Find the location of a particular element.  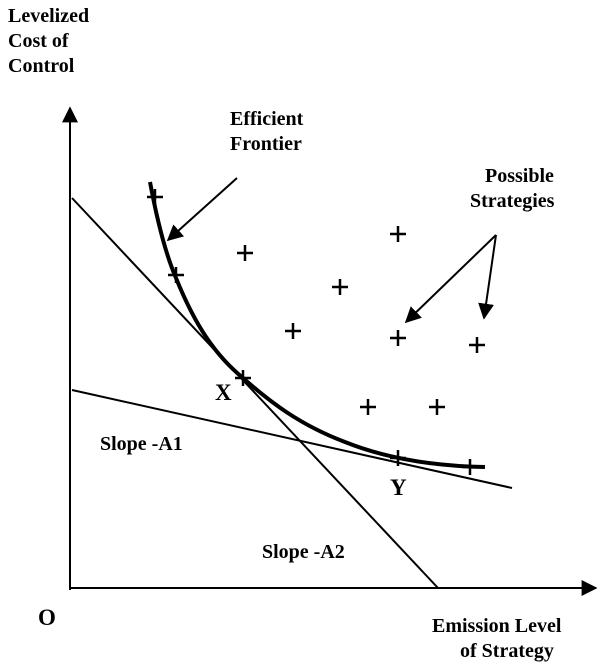

slope-a2-label: Slope -A2 is located at coordinates (303, 552).